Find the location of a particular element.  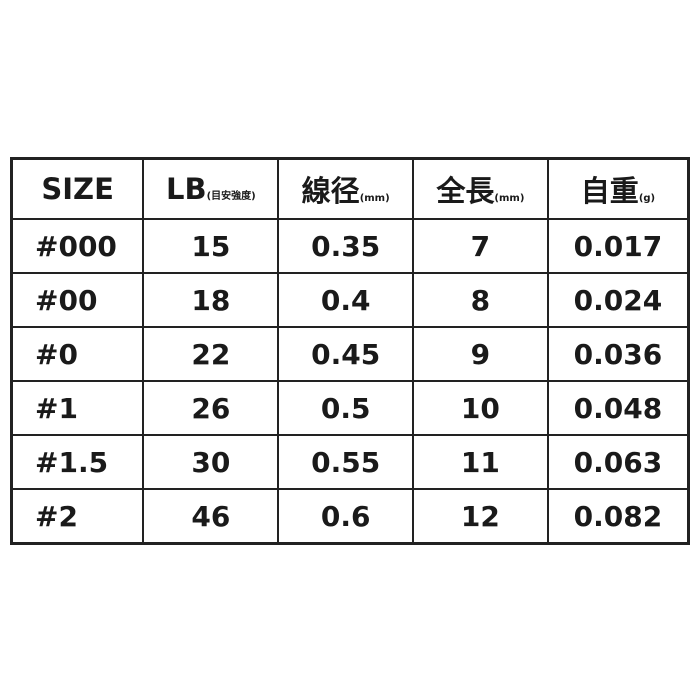

table-row: #0 22 0.45 9 0.036 is located at coordinates (350, 354).